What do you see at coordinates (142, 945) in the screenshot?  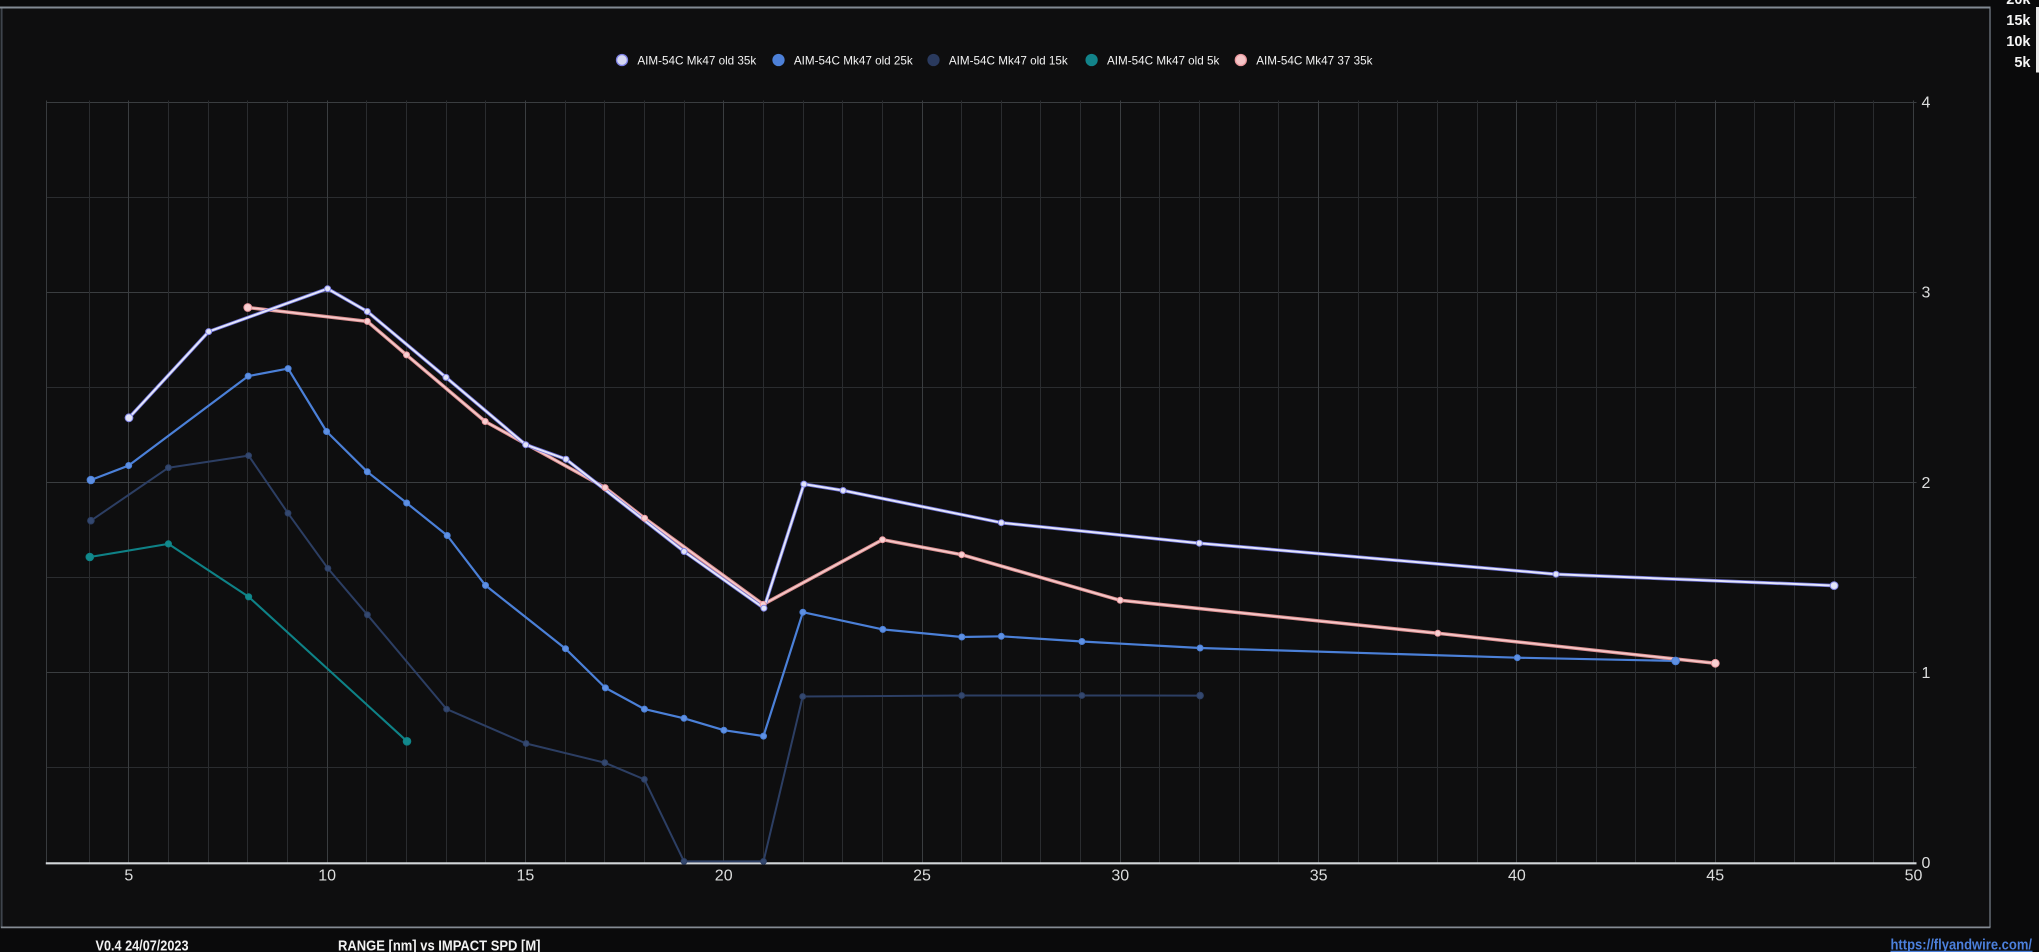 I see `svg-text: V0.4 24/07/2023` at bounding box center [142, 945].